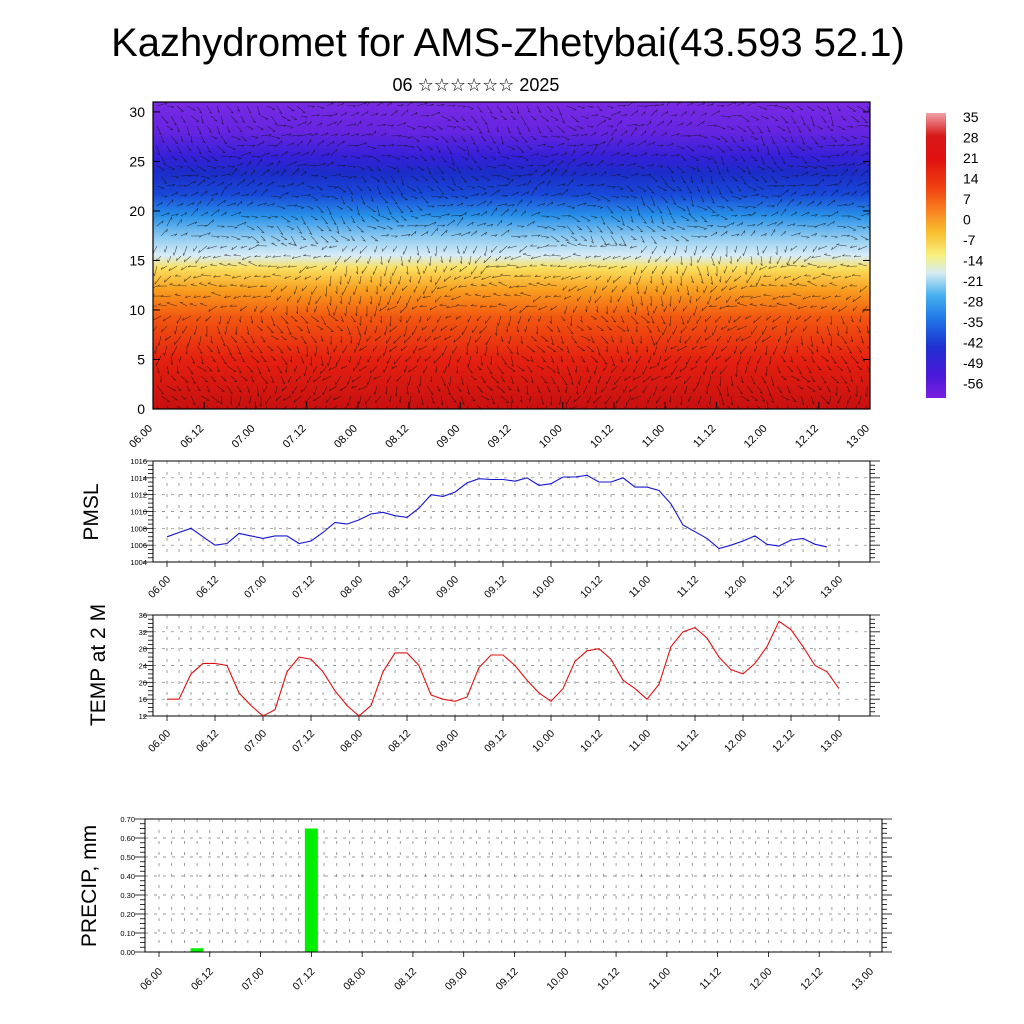 This screenshot has width=1024, height=1024. Describe the element at coordinates (98, 665) in the screenshot. I see `temp-y-label: TEMP at 2 M` at that location.